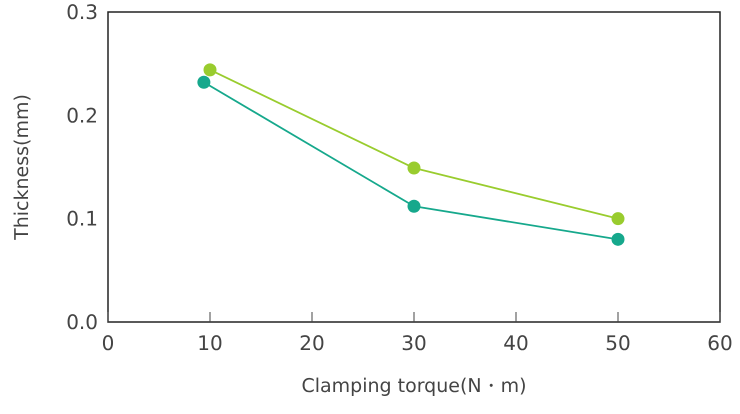 The height and width of the screenshot is (414, 740). Describe the element at coordinates (82, 322) in the screenshot. I see `y-tick-label: 0.0` at that location.